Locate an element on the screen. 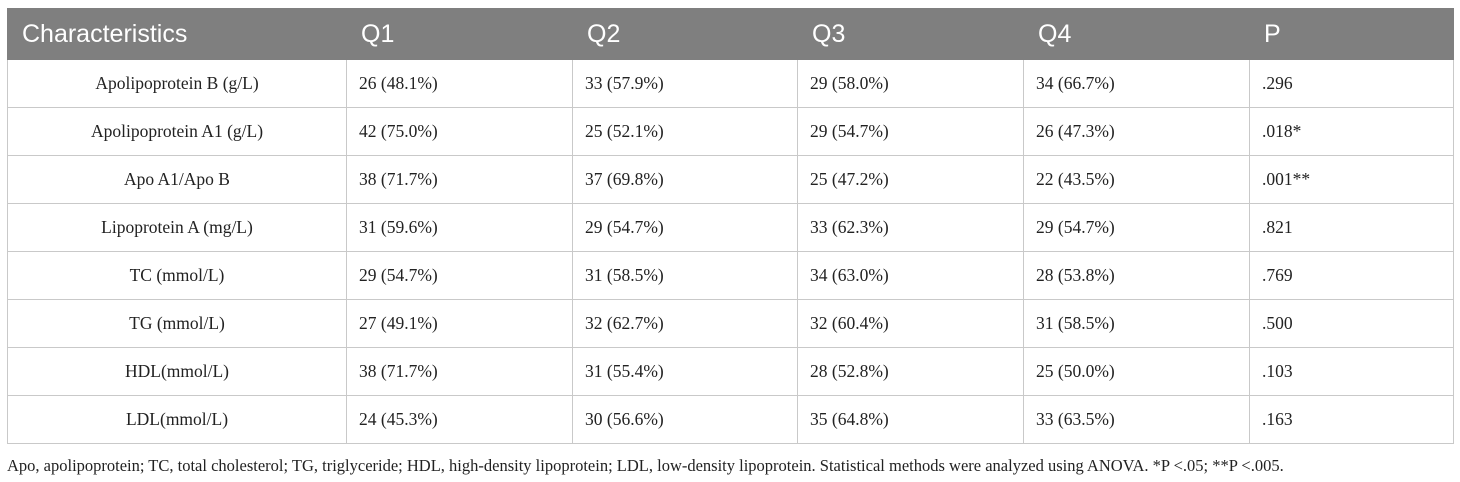 This screenshot has width=1460, height=482. header-row: Characteristics Q1 Q2 Q3 Q4 P is located at coordinates (730, 34).